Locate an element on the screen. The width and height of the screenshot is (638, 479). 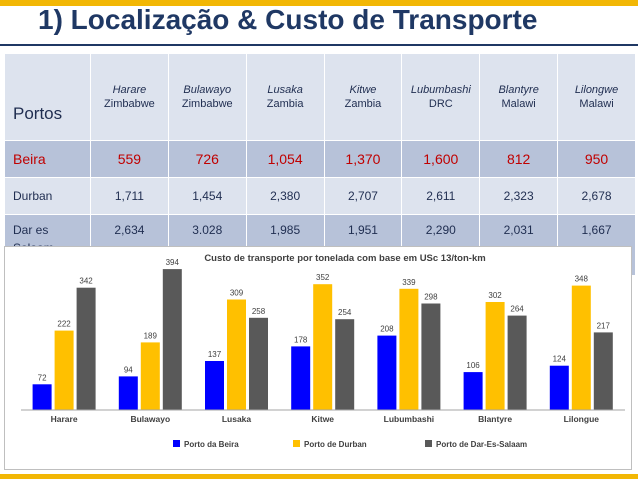
top-accent-bar is located at coordinates (319, 3).